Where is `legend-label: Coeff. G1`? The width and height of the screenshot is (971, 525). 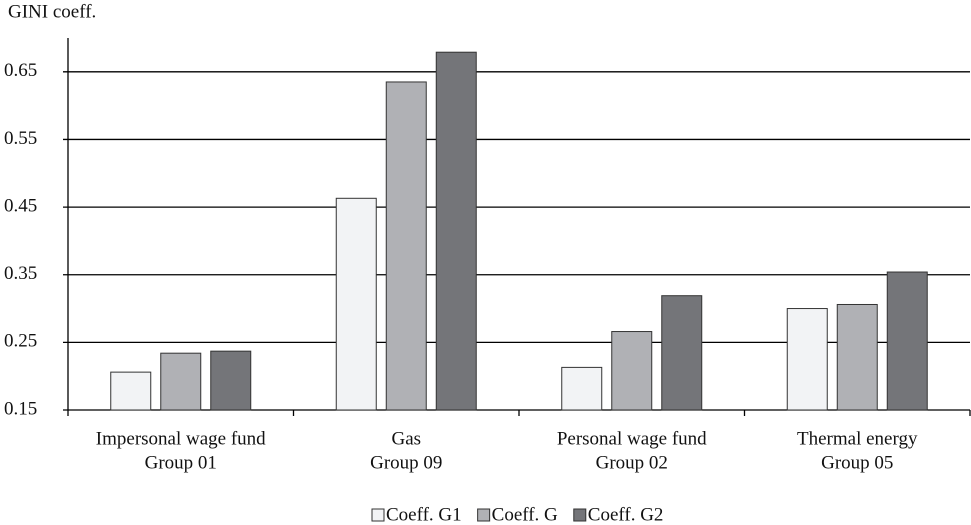 legend-label: Coeff. G1 is located at coordinates (424, 514).